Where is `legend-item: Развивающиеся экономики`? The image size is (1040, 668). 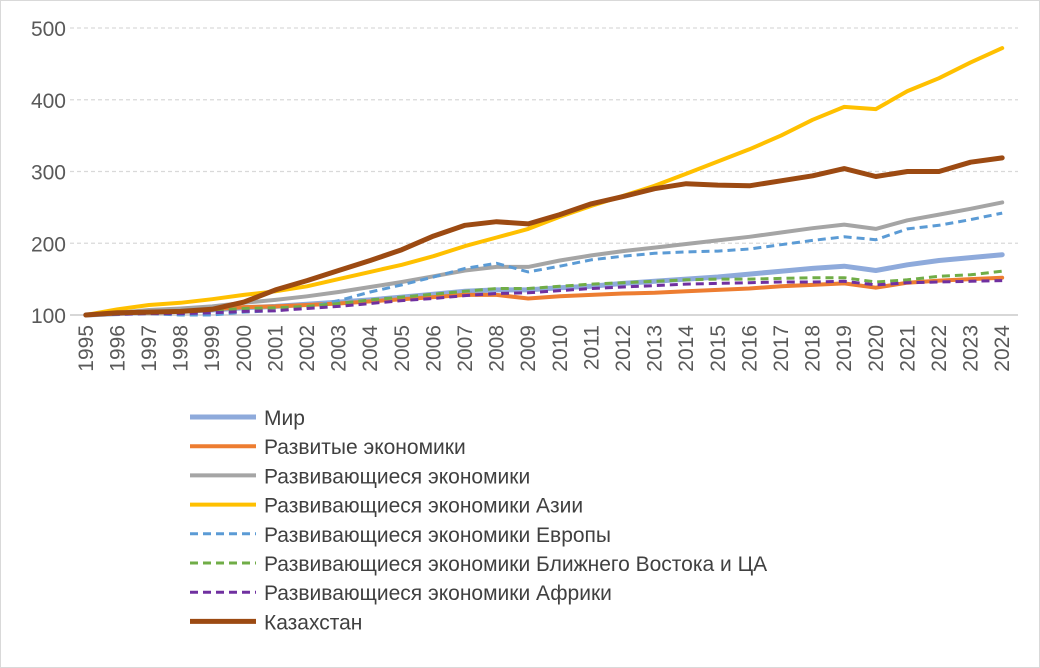
legend-item: Развивающиеся экономики is located at coordinates (360, 476).